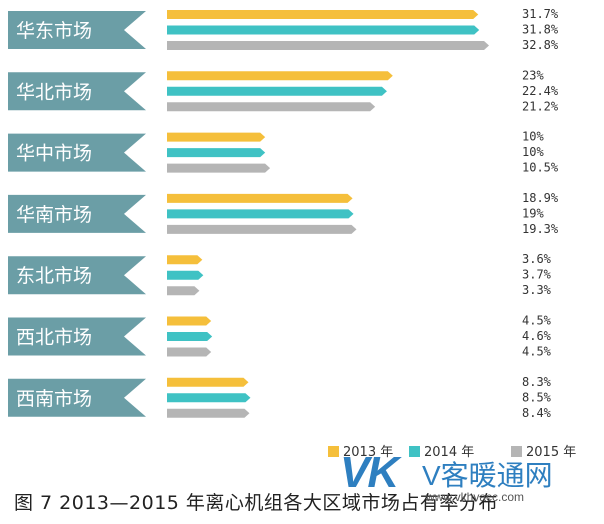  What do you see at coordinates (54, 31) in the screenshot?
I see `category-label: 华东市场` at bounding box center [54, 31].